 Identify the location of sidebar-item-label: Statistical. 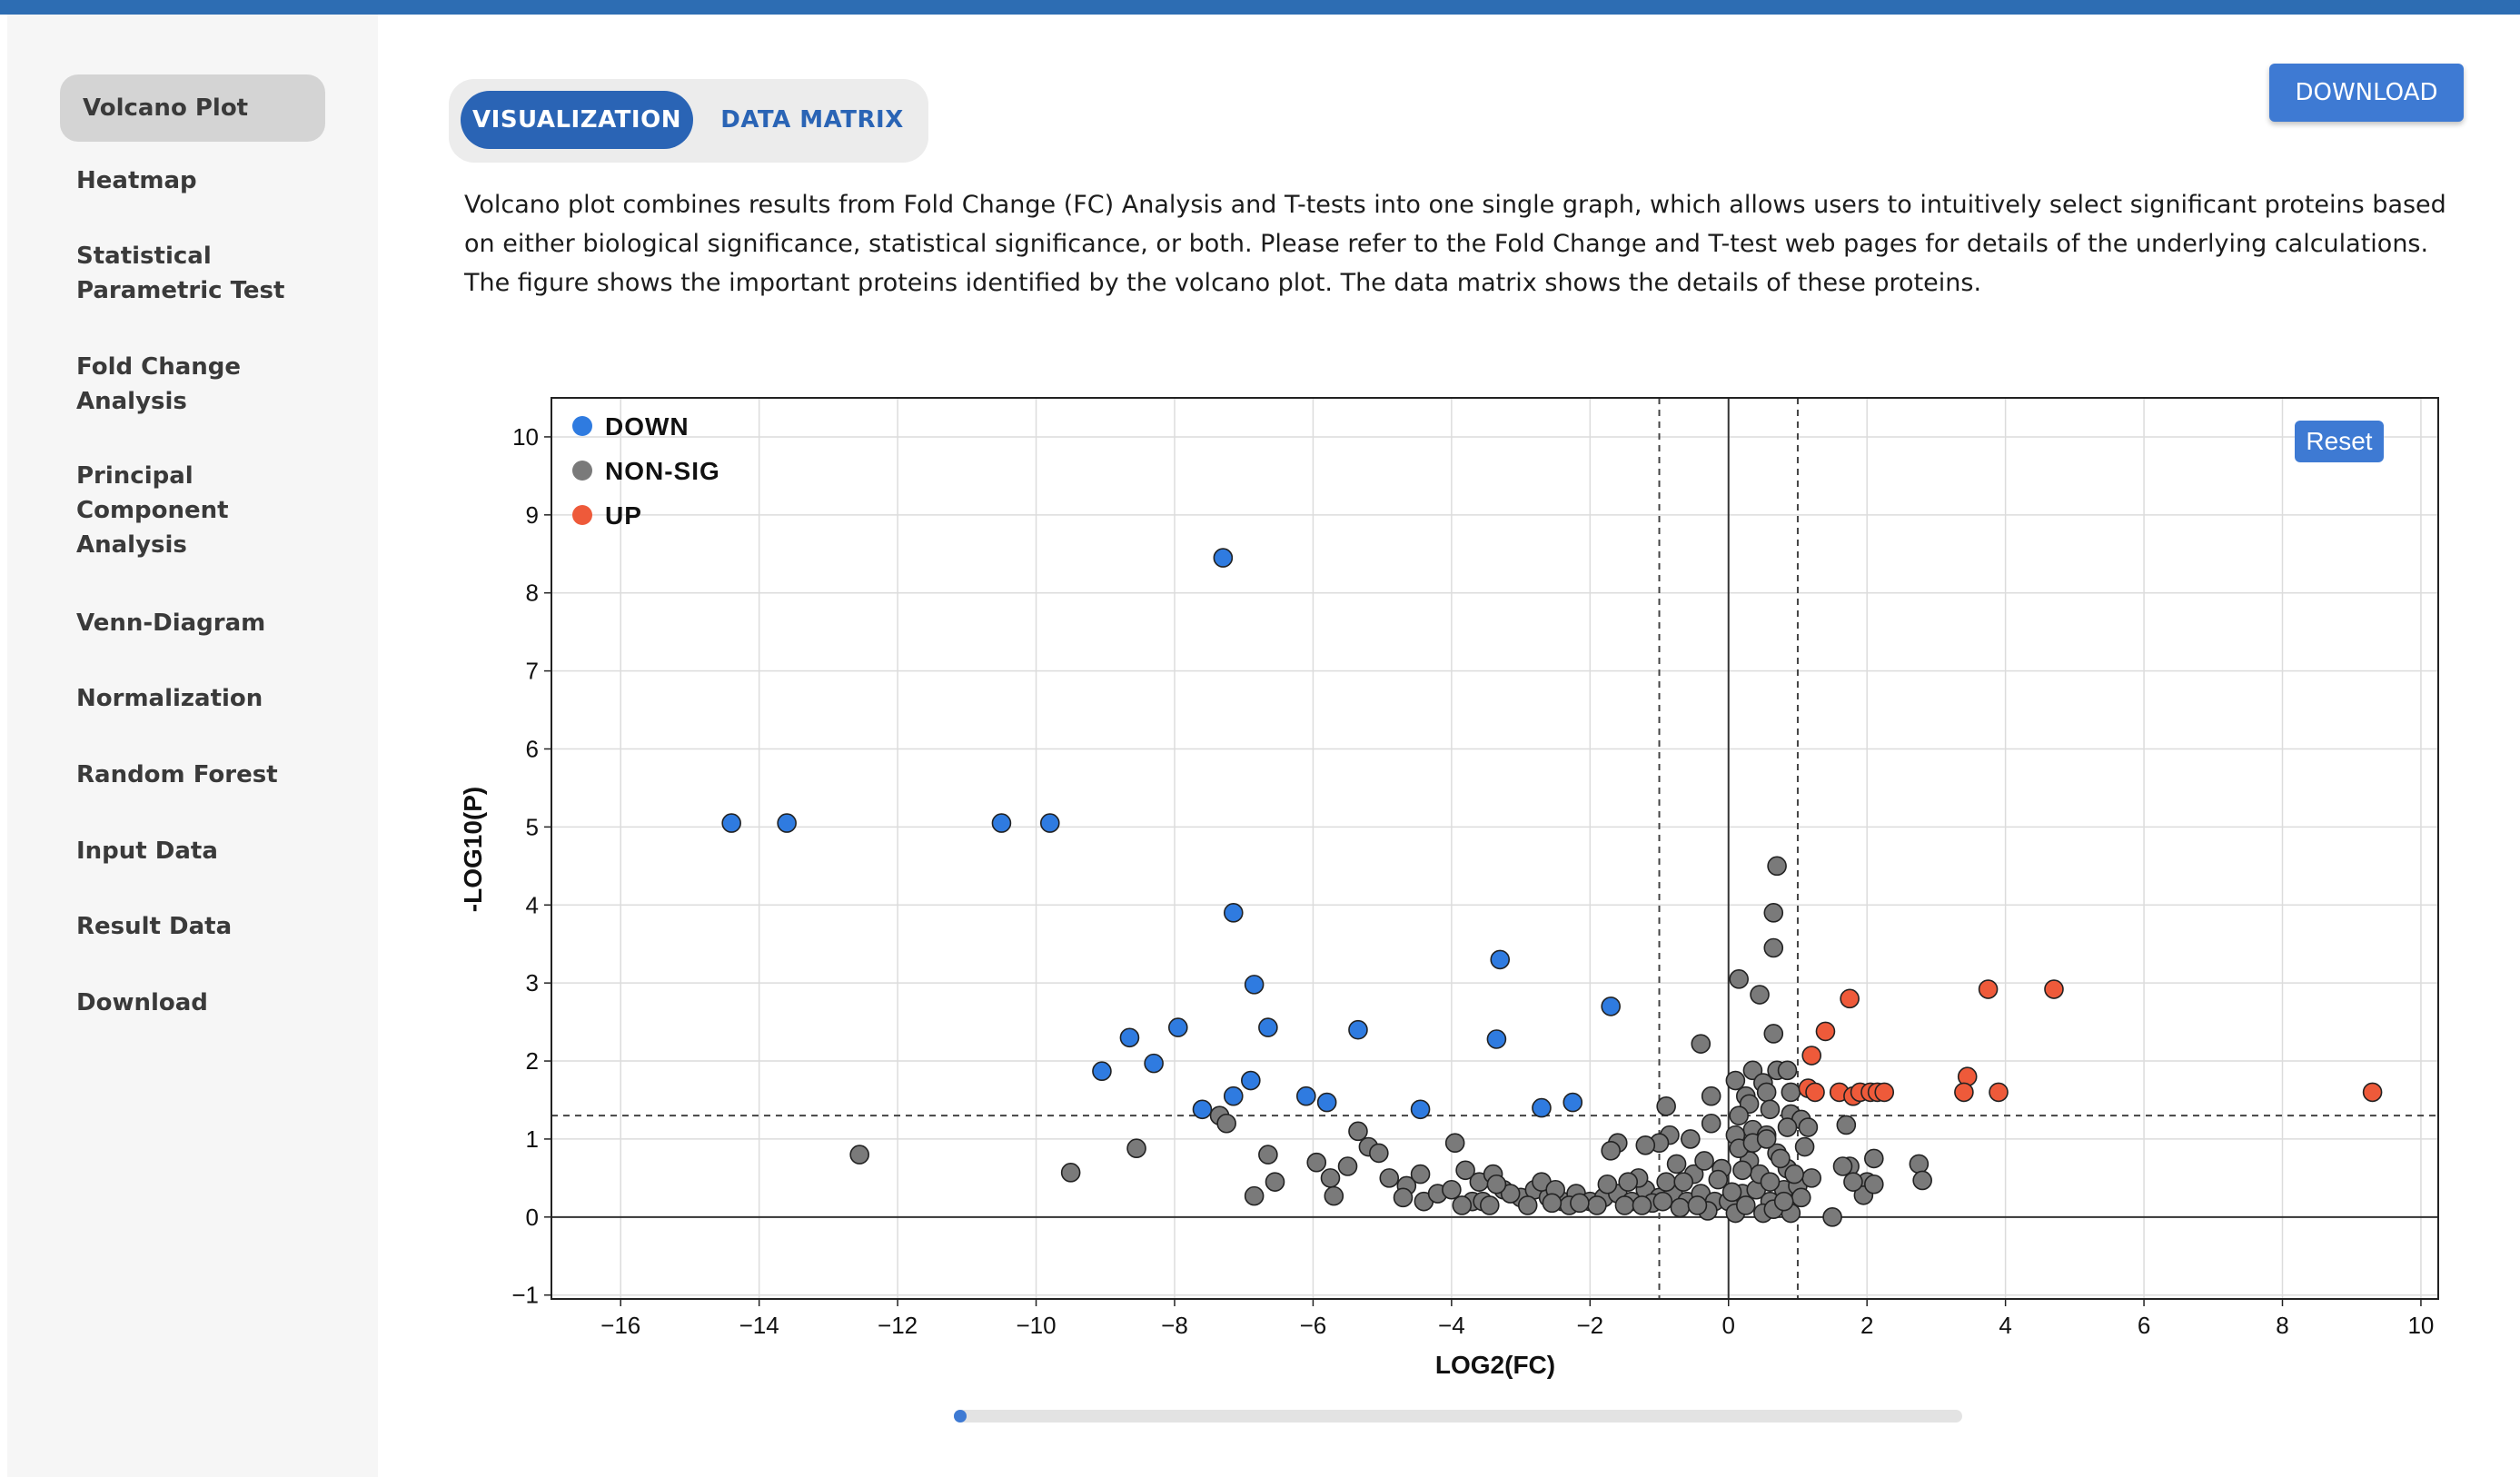
(144, 256).